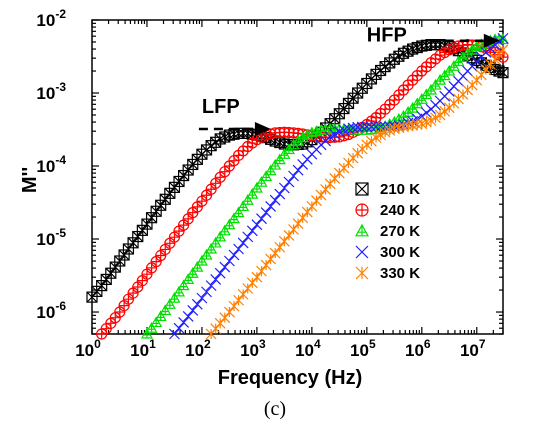  I want to click on y-tick-labels: 10-610-510-410-310-2, so click(51, 164).